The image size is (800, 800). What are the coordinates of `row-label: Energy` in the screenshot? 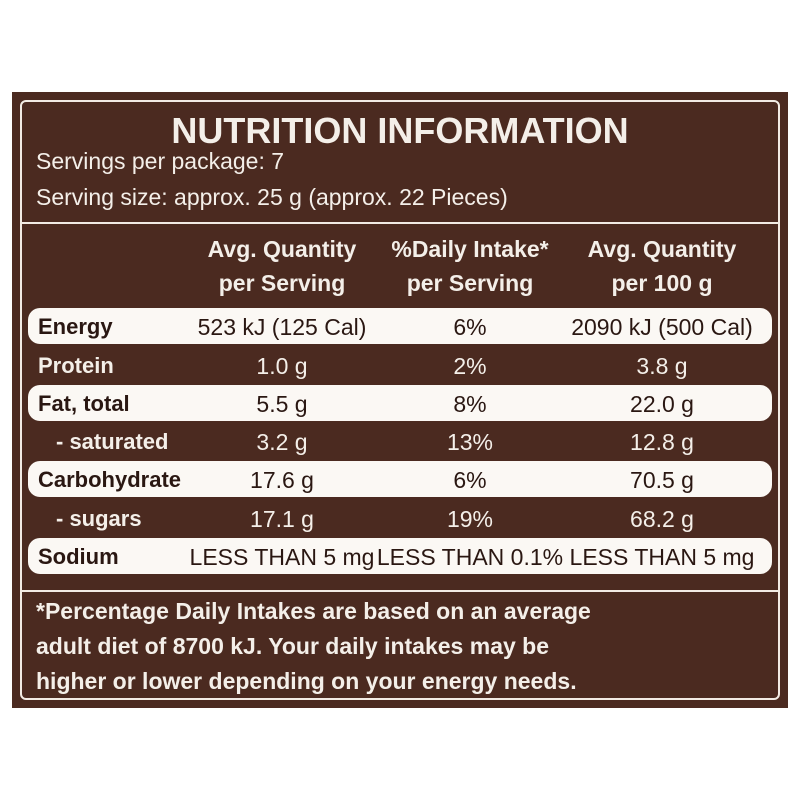 It's located at (75, 326).